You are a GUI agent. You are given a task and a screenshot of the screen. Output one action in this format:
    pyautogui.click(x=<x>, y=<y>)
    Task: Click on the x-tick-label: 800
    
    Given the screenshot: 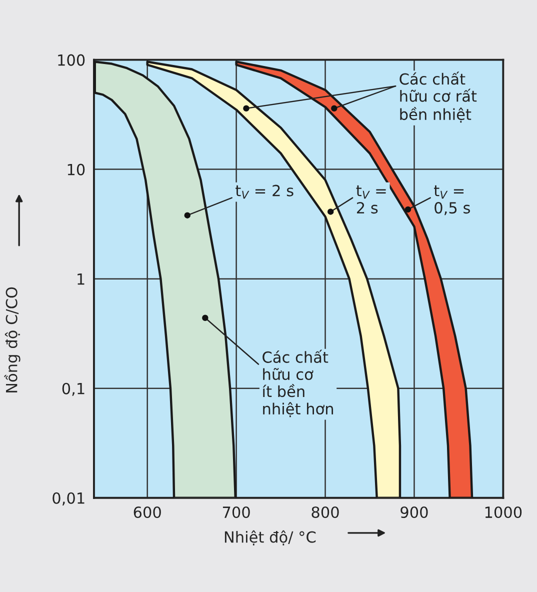 What is the action you would take?
    pyautogui.click(x=325, y=512)
    